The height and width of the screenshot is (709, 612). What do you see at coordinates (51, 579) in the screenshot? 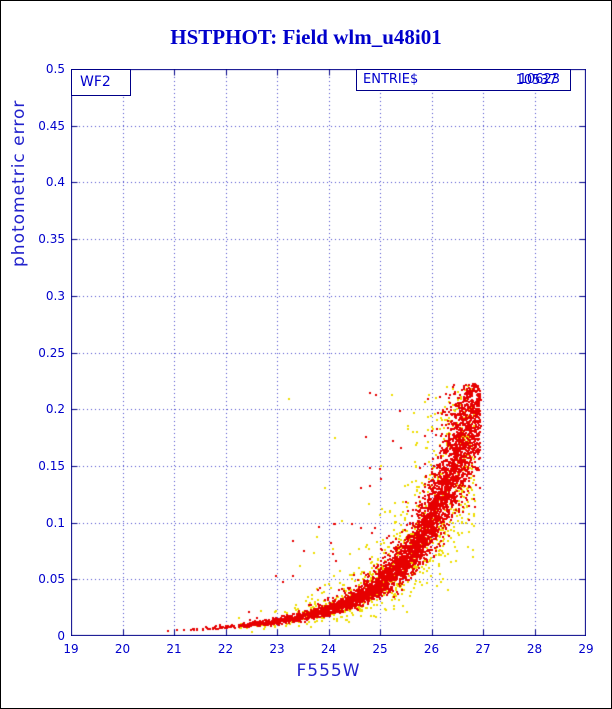
I see `y-tick-label: 0.05` at bounding box center [51, 579].